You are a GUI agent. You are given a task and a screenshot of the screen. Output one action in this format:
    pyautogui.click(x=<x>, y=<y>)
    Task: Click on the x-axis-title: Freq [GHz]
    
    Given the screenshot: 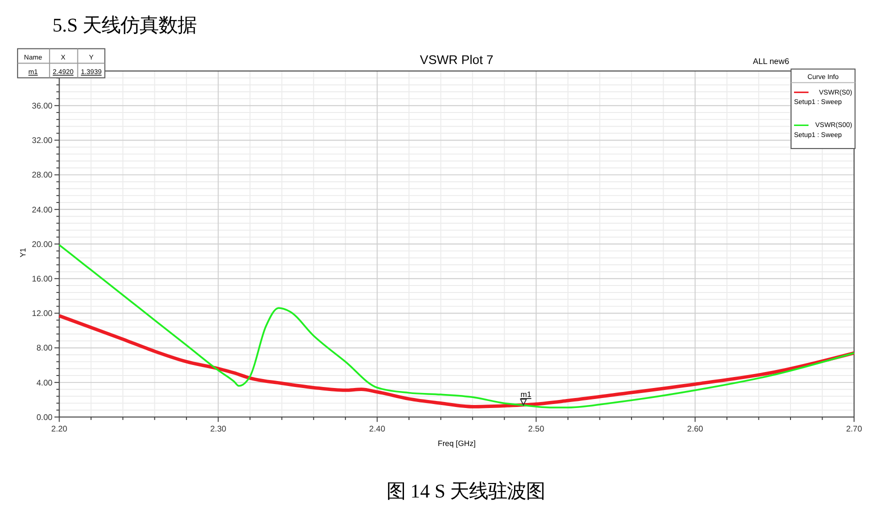 What is the action you would take?
    pyautogui.click(x=457, y=443)
    